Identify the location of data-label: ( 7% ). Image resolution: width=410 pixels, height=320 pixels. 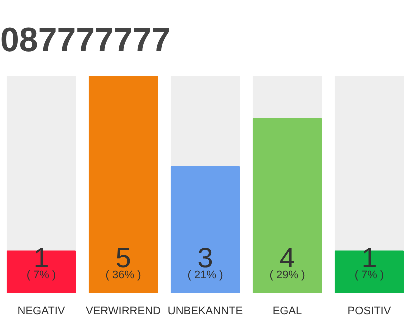
(369, 276).